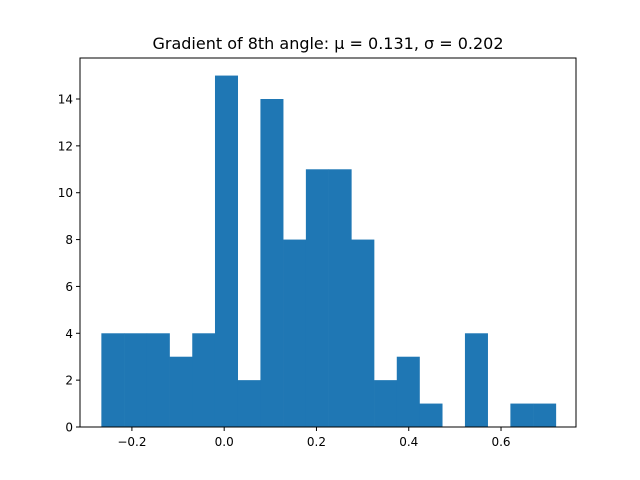 The image size is (640, 480). I want to click on y-tick-label: 8, so click(69, 240).